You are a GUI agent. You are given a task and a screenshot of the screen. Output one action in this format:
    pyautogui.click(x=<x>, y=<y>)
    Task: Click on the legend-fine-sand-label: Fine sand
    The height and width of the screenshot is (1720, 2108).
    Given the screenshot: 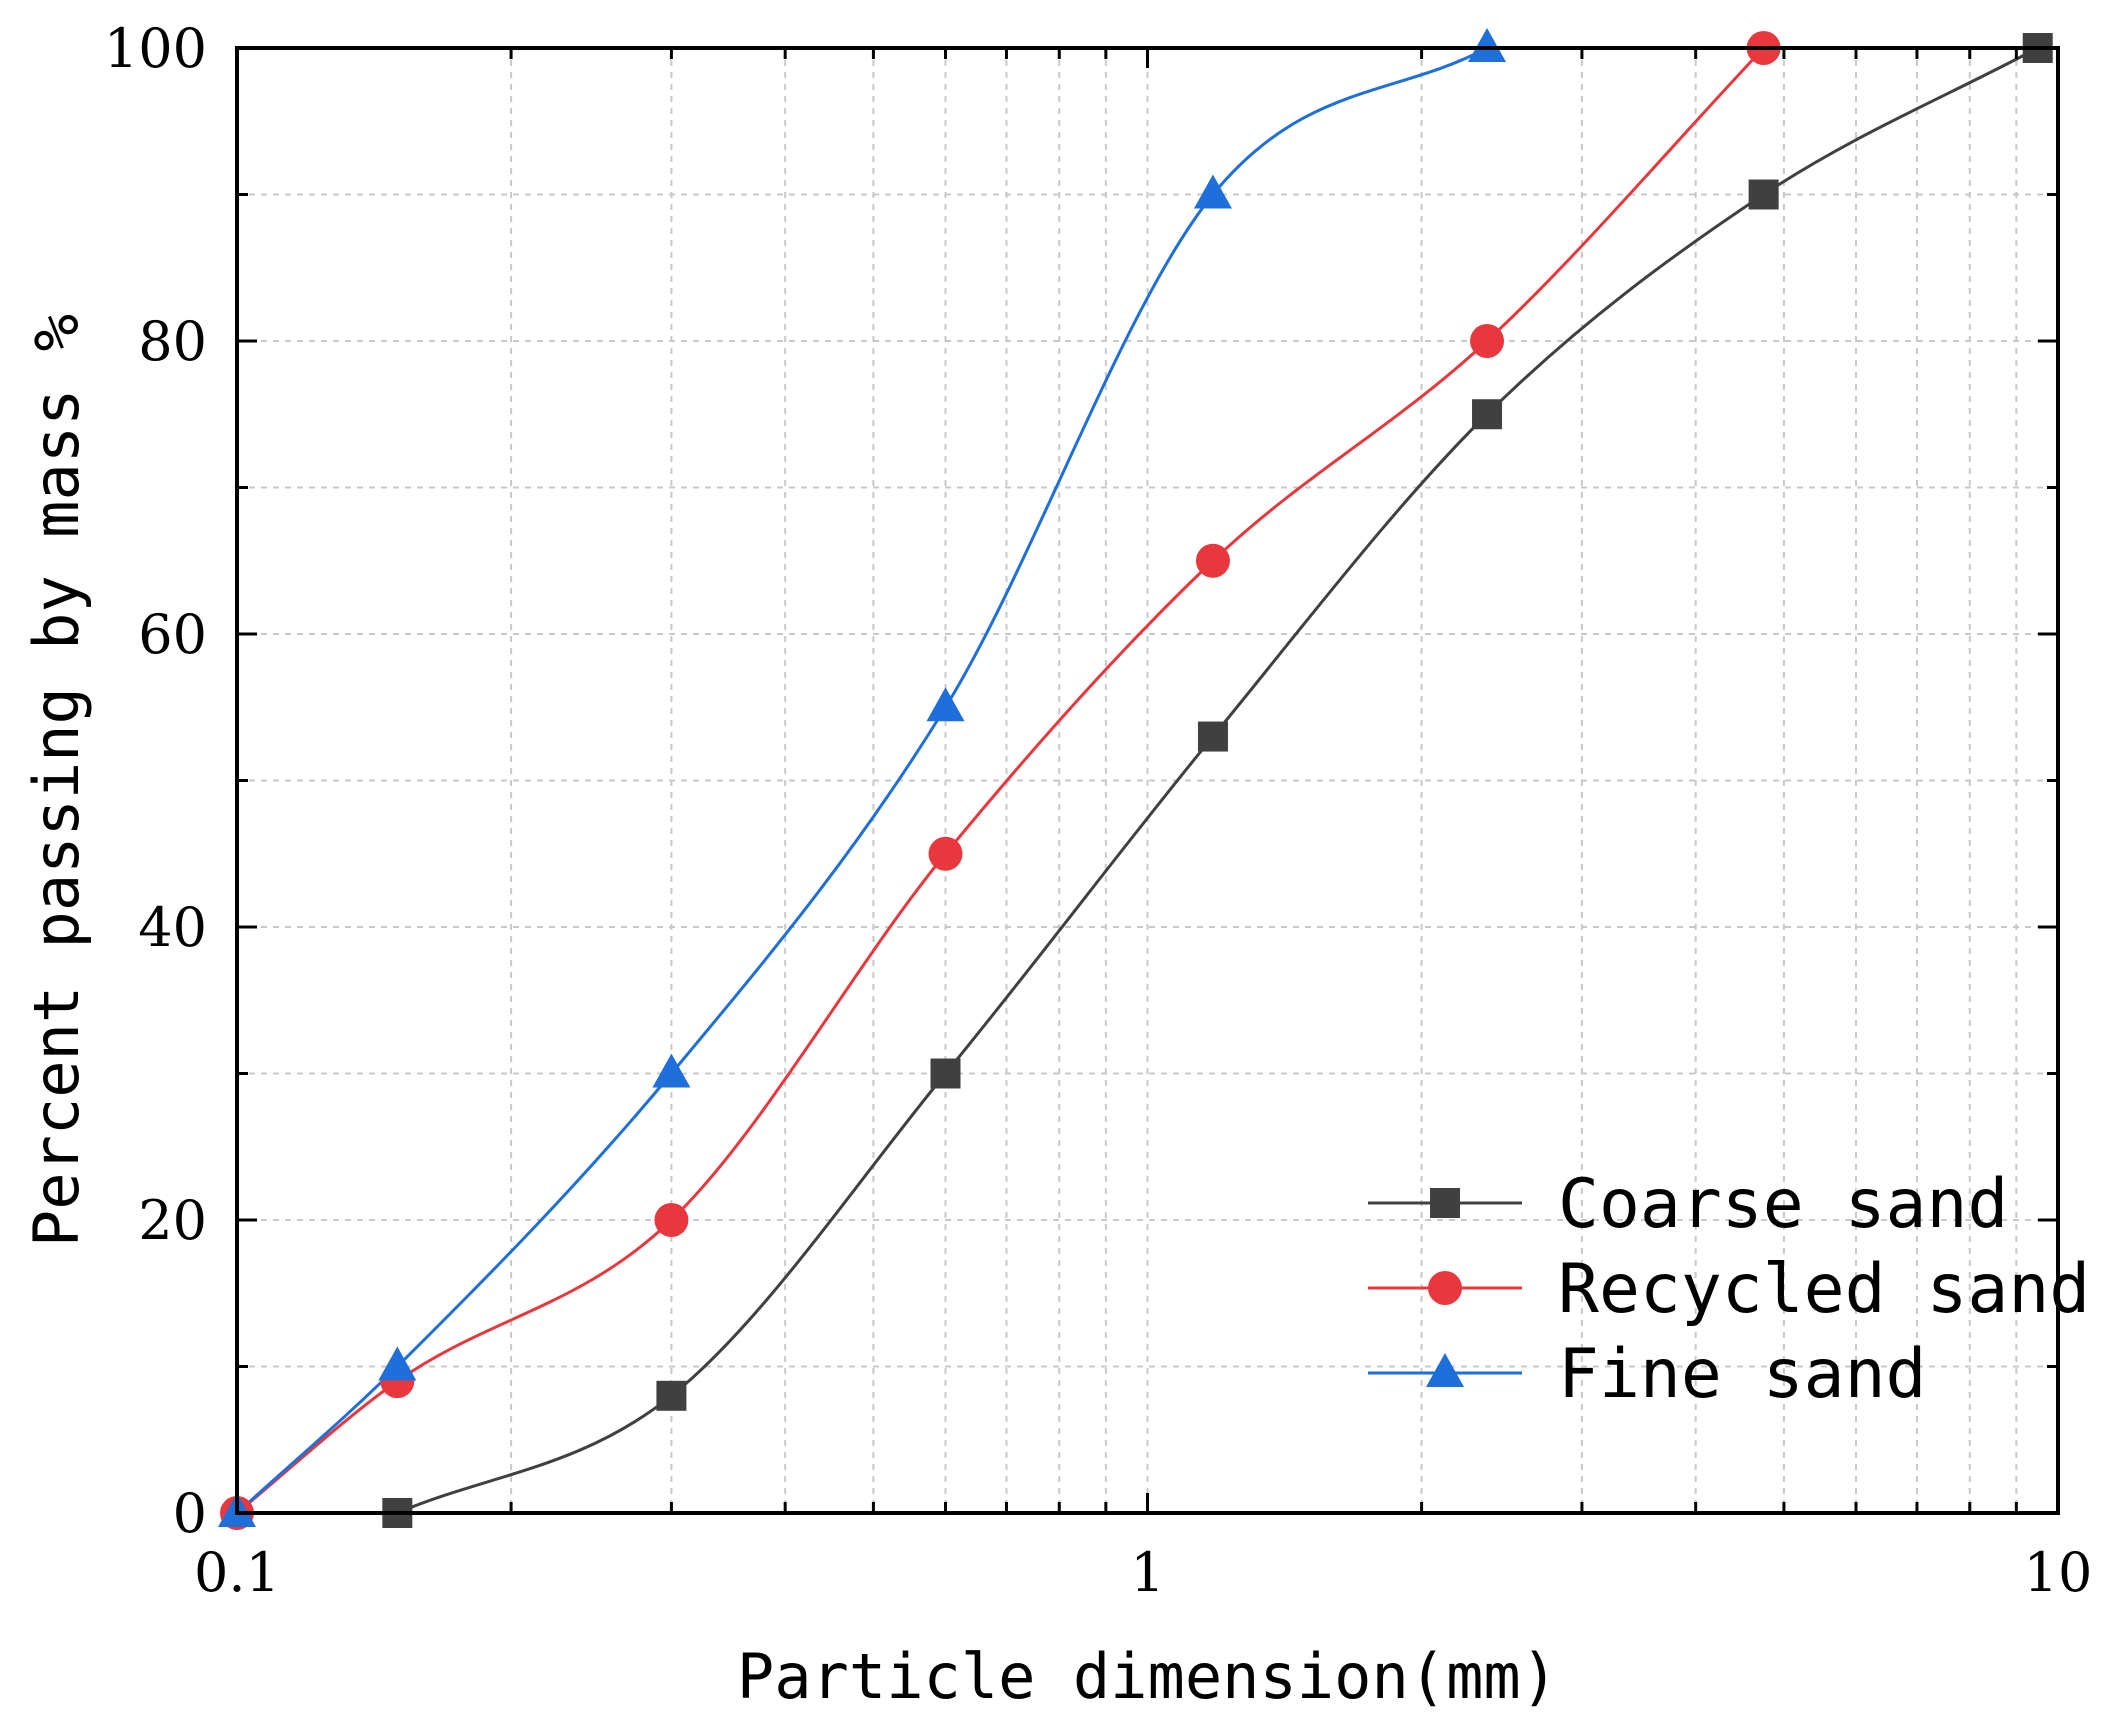 What is the action you would take?
    pyautogui.click(x=1742, y=1374)
    